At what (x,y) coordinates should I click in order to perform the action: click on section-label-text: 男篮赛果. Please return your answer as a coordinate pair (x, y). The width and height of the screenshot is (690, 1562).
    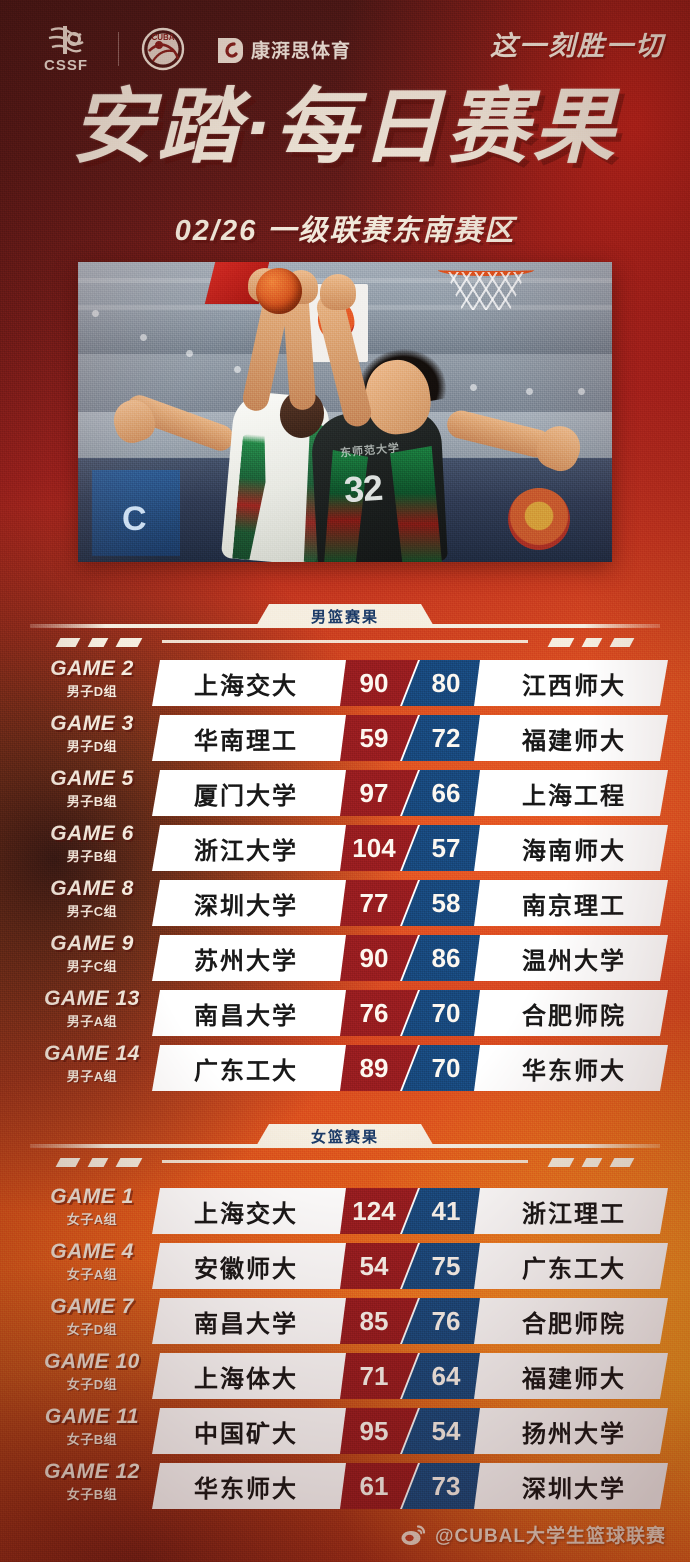
    Looking at the image, I should click on (345, 617).